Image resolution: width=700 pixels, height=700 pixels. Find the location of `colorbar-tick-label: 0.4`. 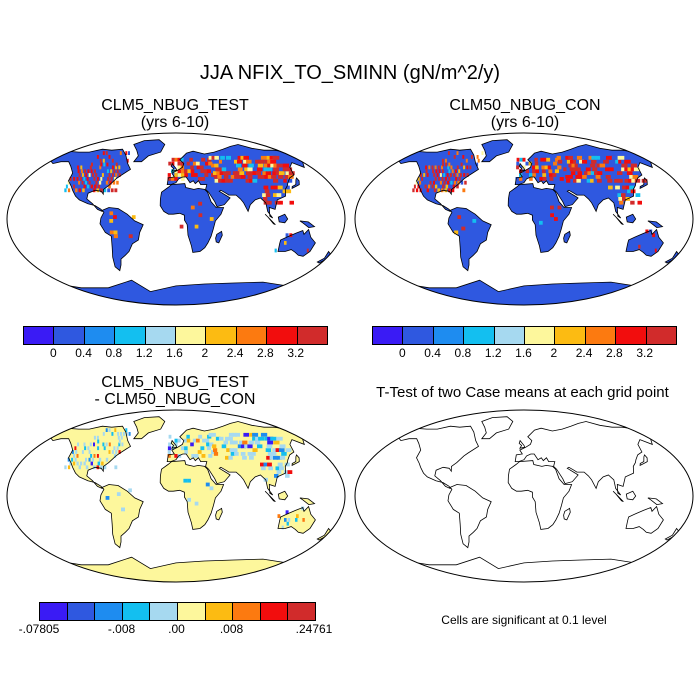

colorbar-tick-label: 0.4 is located at coordinates (83, 353).